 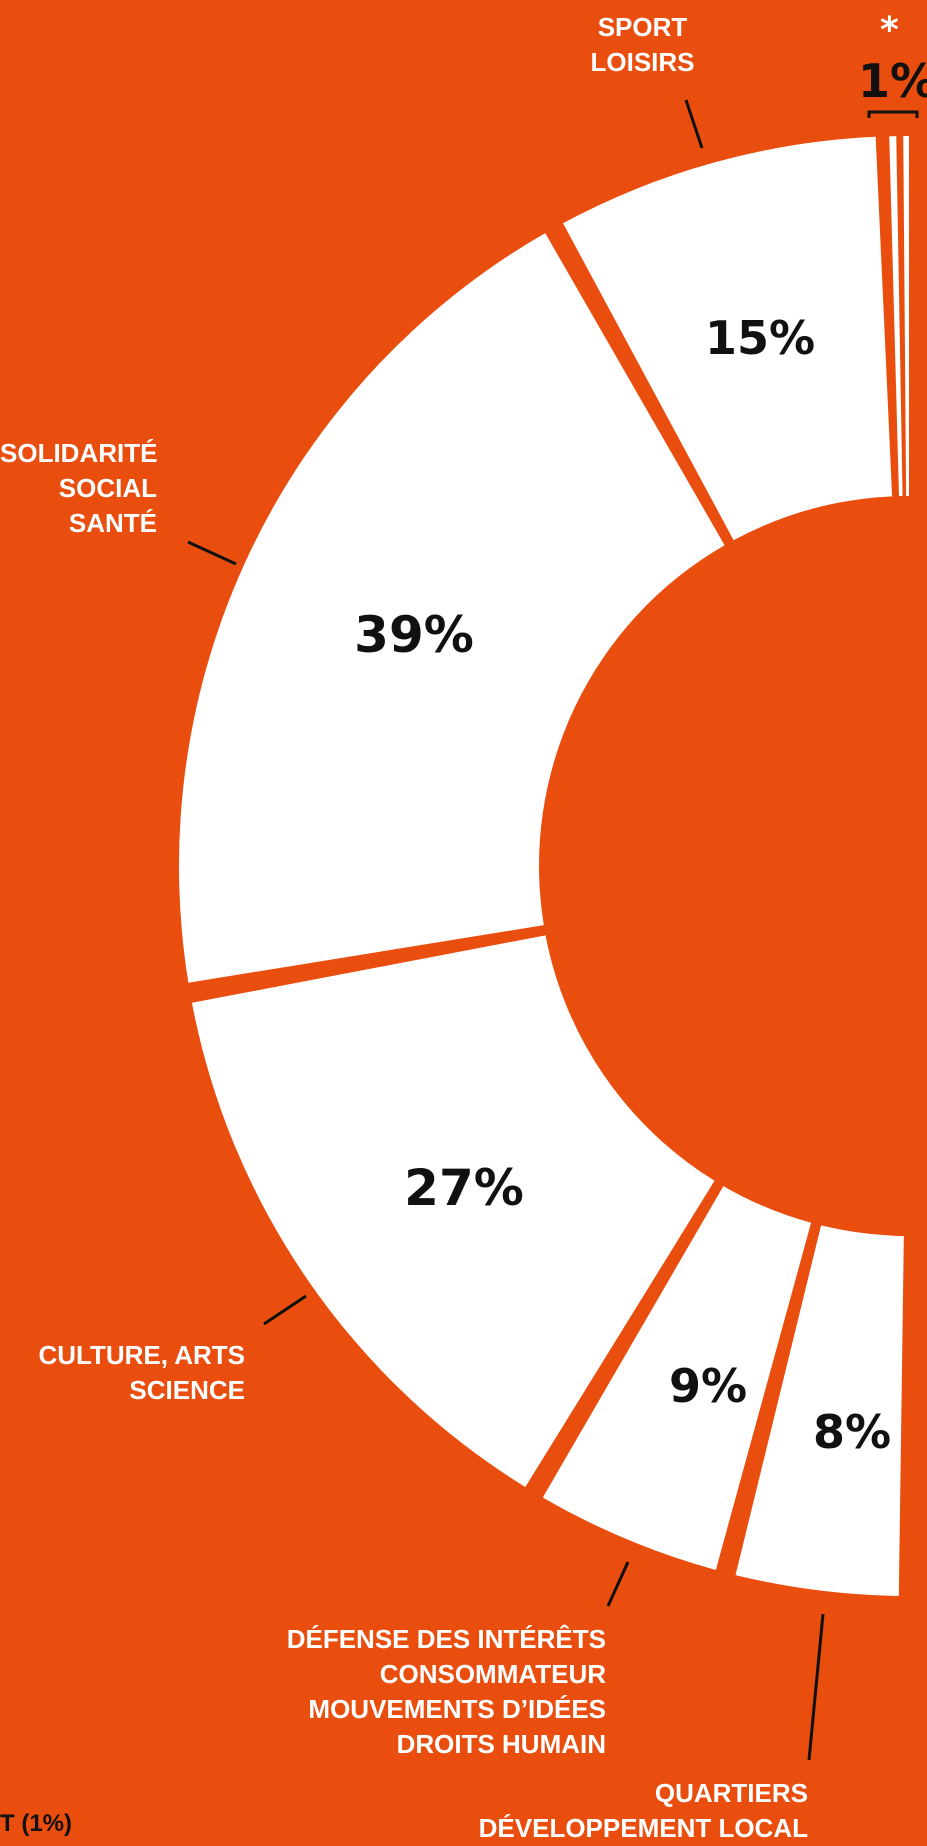 What do you see at coordinates (731, 1793) in the screenshot?
I see `label-line: QUARTIERS` at bounding box center [731, 1793].